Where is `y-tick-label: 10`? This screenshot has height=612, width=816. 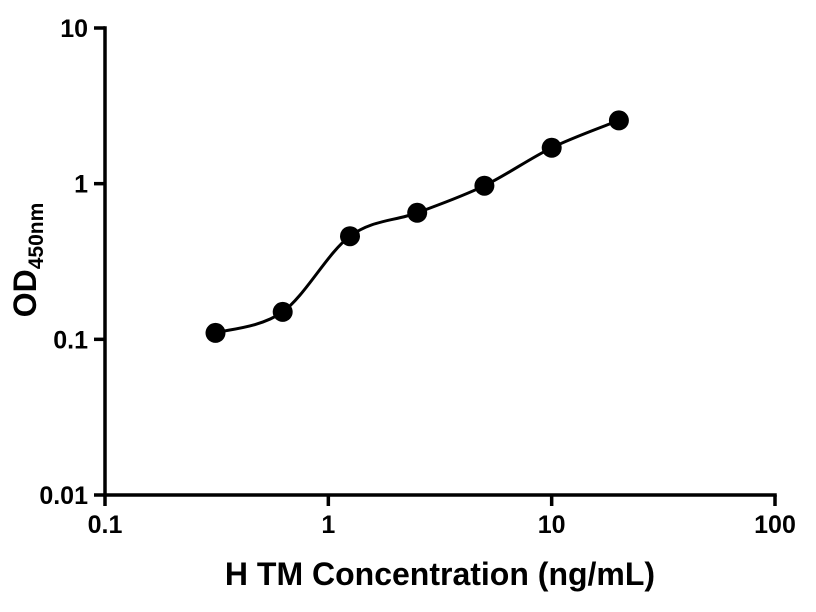
y-tick-label: 10 is located at coordinates (74, 29).